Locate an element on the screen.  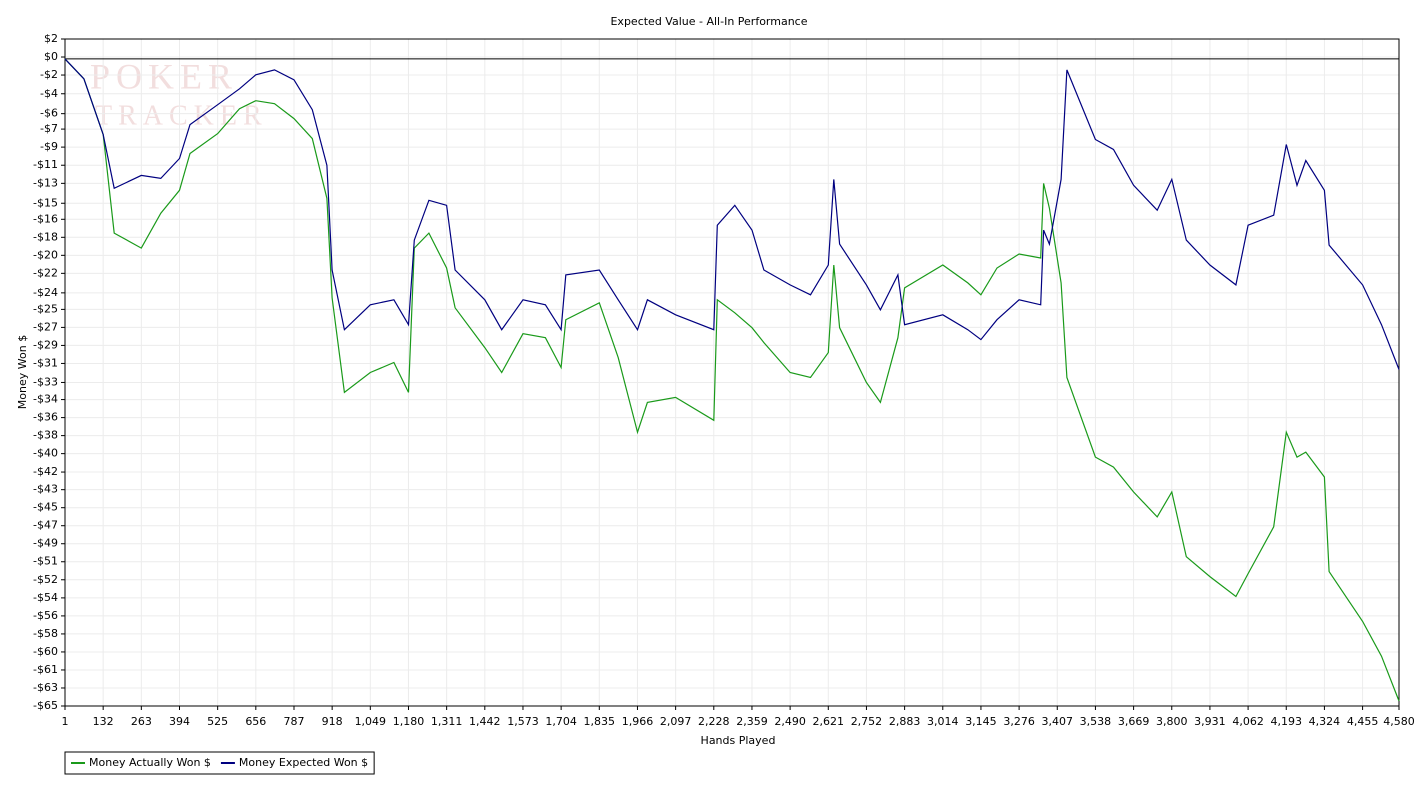
watermark: POKER is located at coordinates (164, 76).